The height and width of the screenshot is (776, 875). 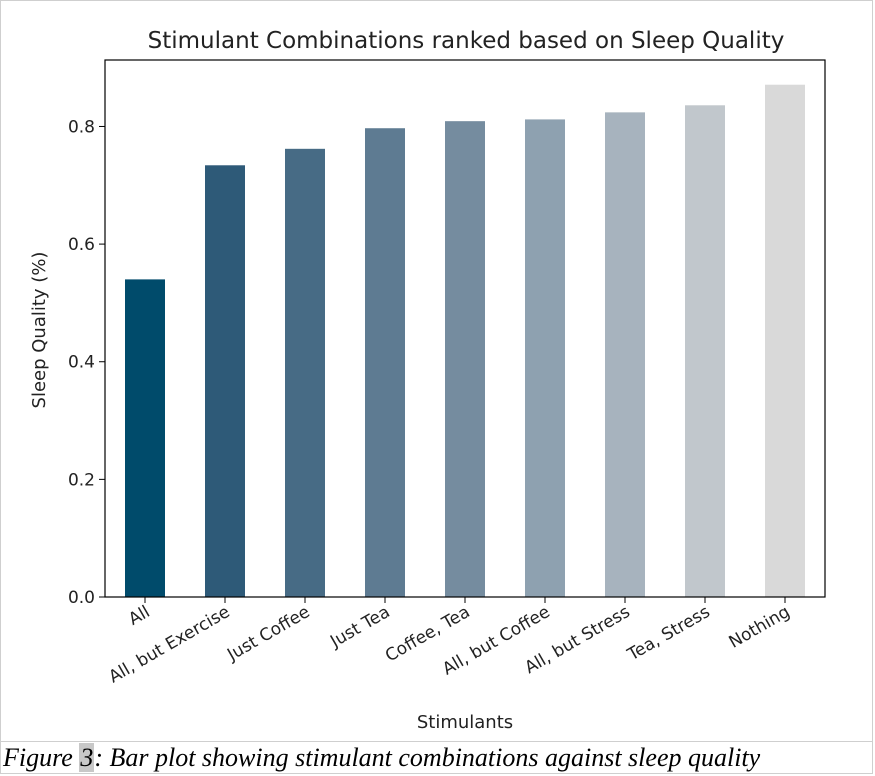 What do you see at coordinates (81, 598) in the screenshot?
I see `y-tick-label: 0.0` at bounding box center [81, 598].